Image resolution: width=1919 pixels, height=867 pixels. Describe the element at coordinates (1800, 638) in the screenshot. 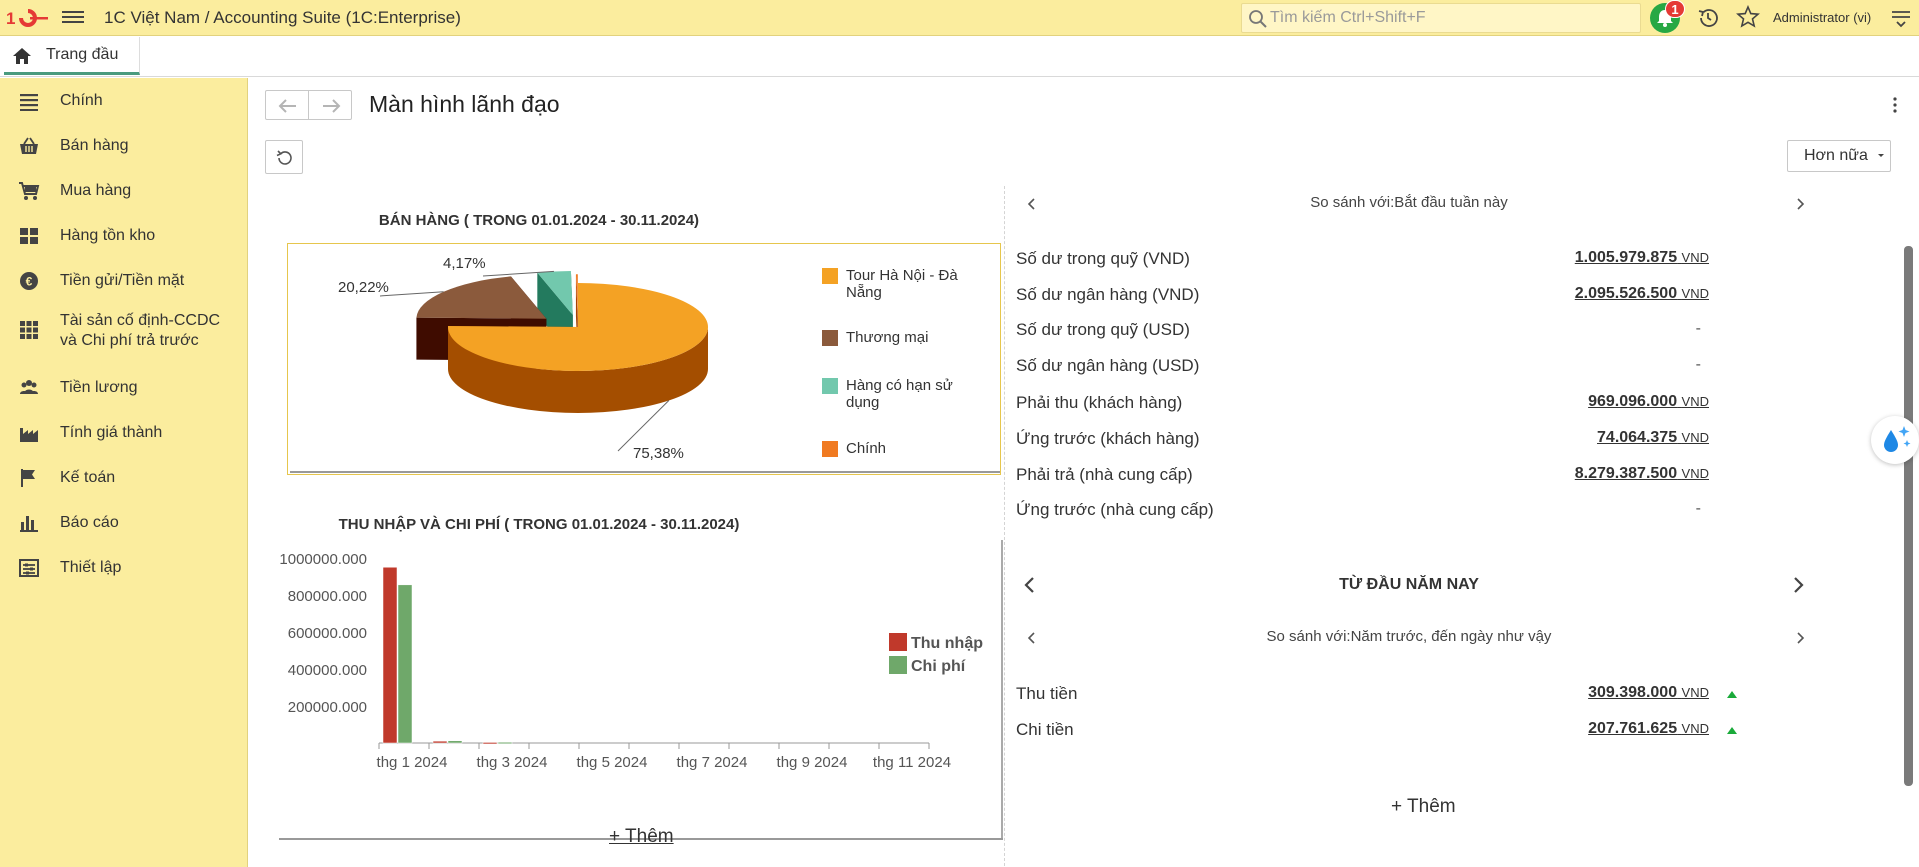

I see `next-compare-chevron-icon` at that location.